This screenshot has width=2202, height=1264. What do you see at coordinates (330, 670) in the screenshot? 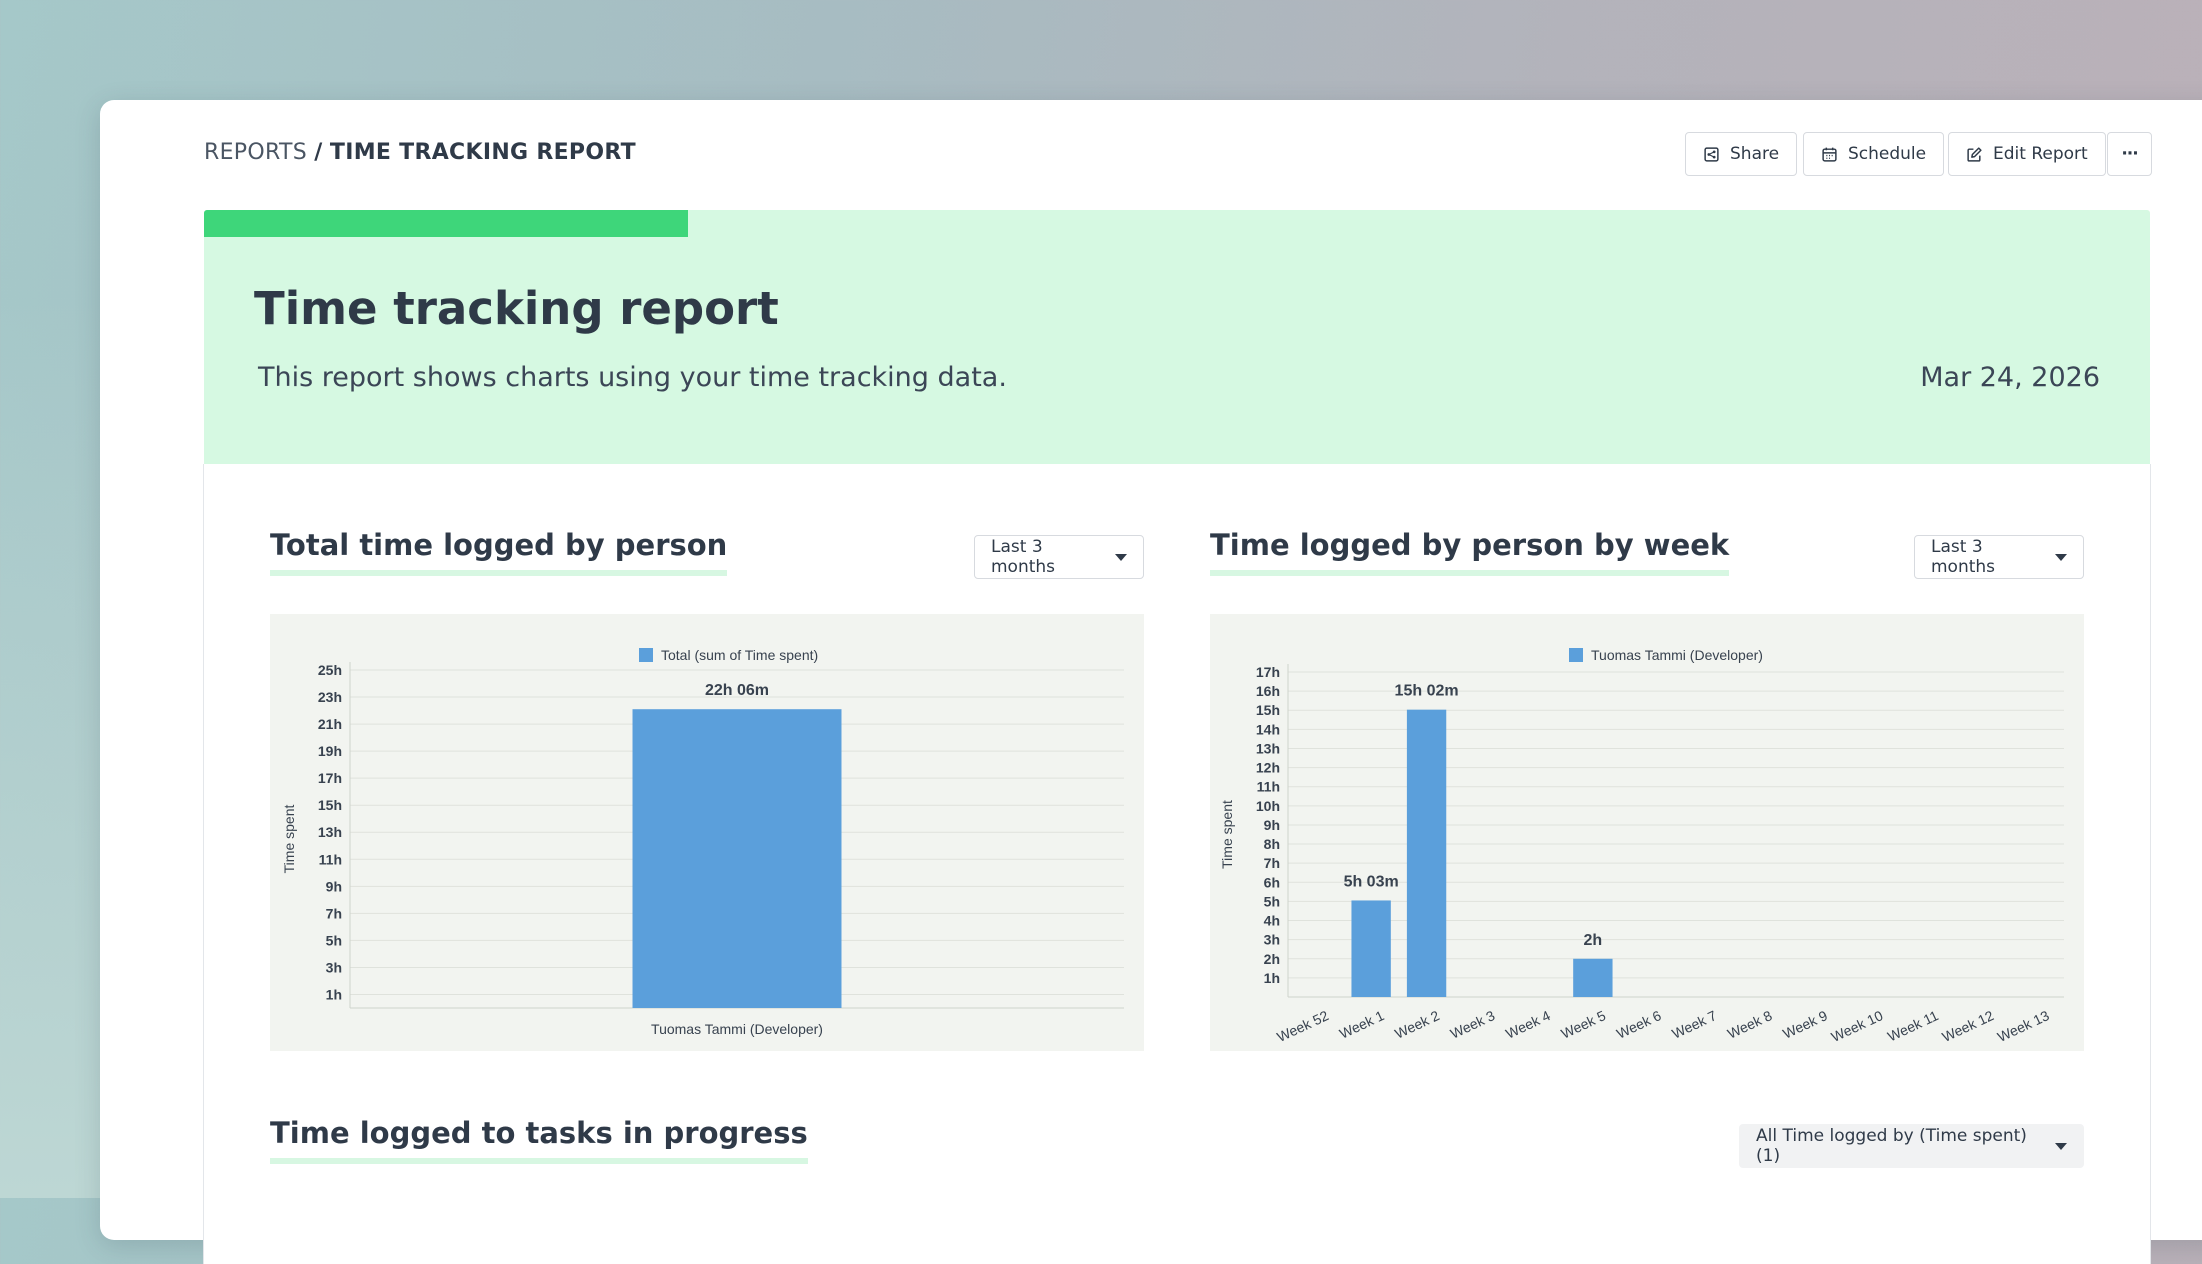
I see `y-tick-label: 25h` at bounding box center [330, 670].